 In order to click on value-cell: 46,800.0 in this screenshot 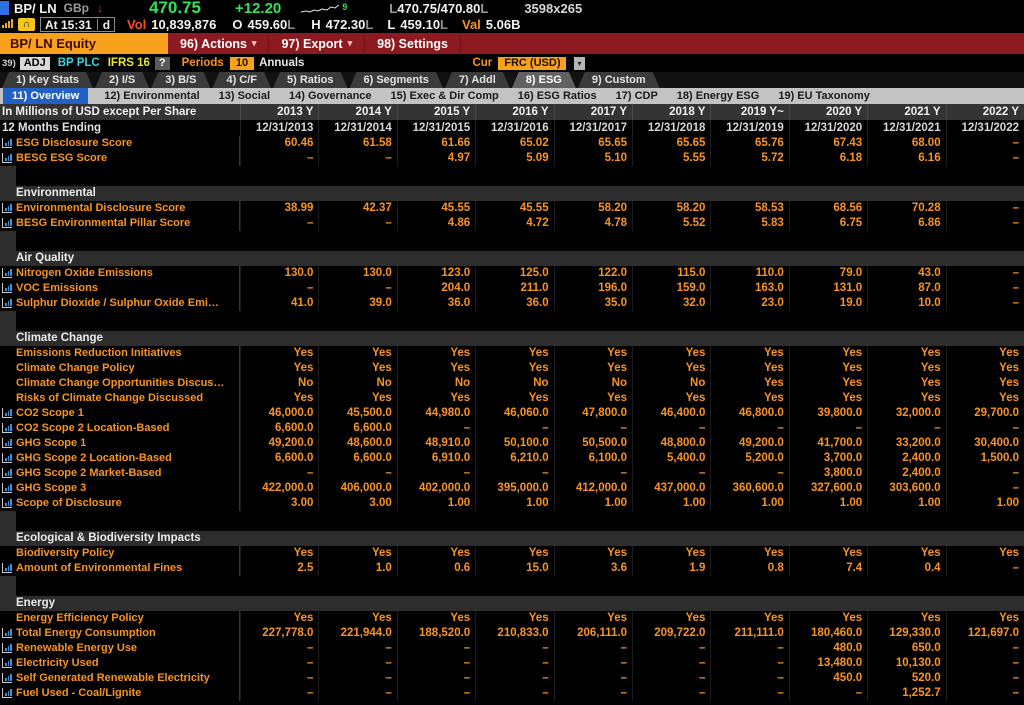, I will do `click(749, 413)`.